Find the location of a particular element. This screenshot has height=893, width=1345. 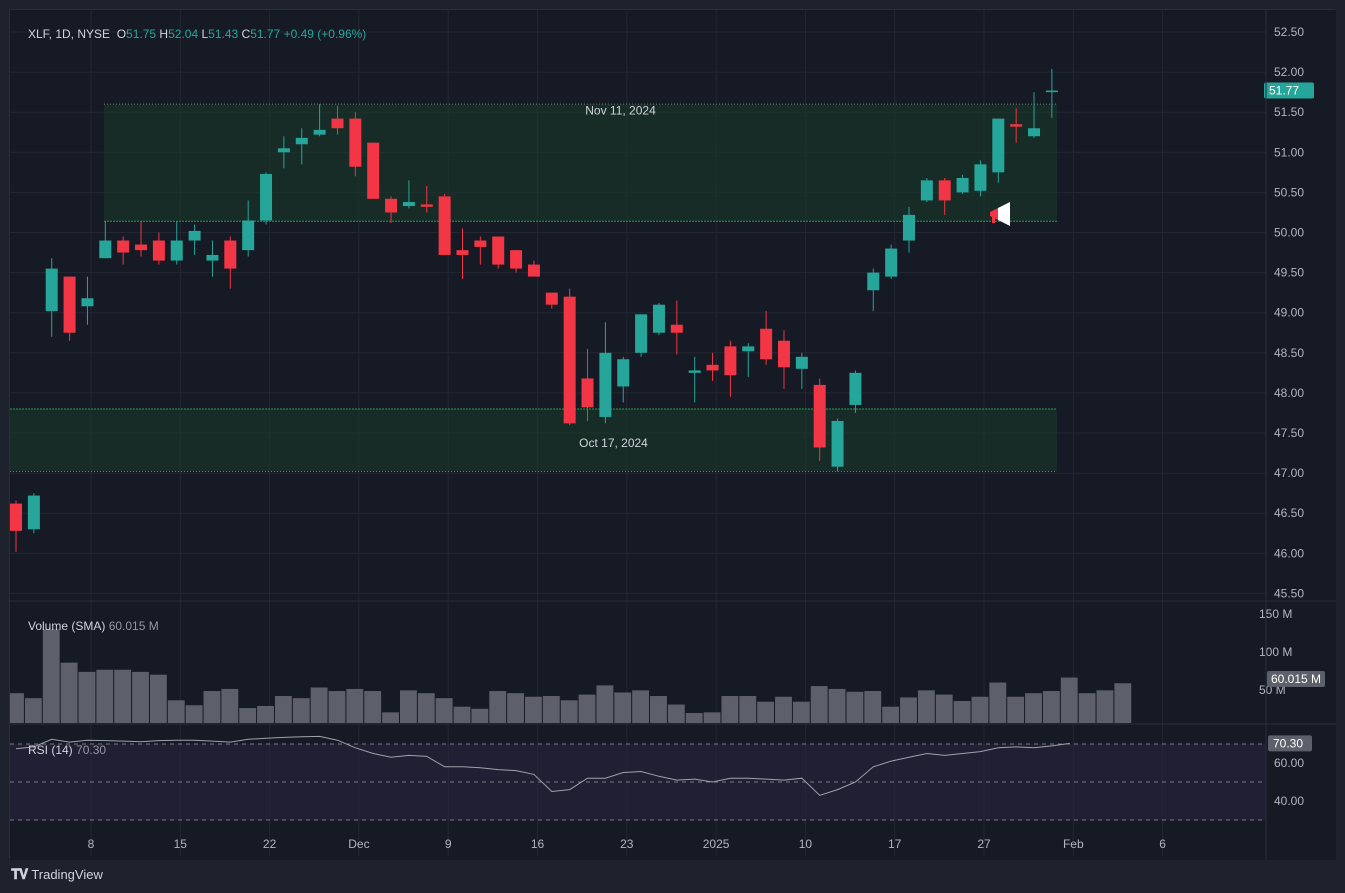

price-tick-label: 51.00 is located at coordinates (1289, 152).